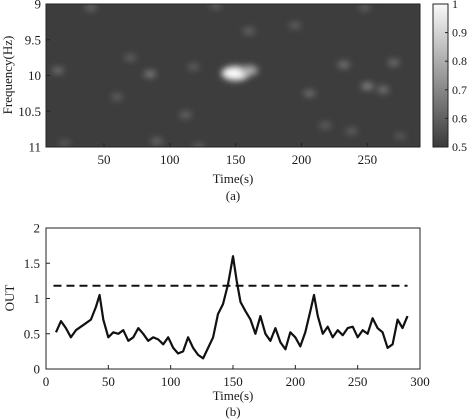 The image size is (474, 420). Describe the element at coordinates (358, 381) in the screenshot. I see `line-x-tick-label-5: 250` at that location.